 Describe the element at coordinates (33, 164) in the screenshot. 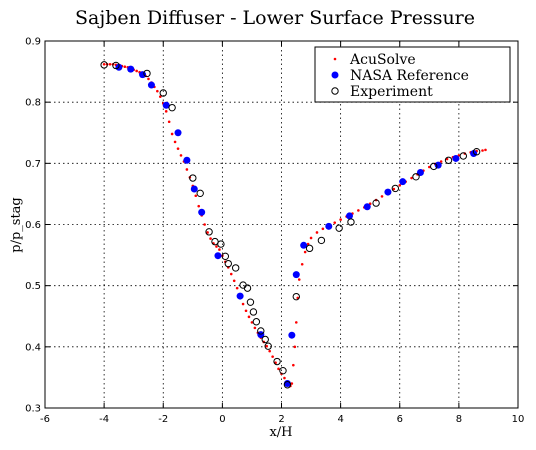

I see `y-tick-label: 0.7` at that location.